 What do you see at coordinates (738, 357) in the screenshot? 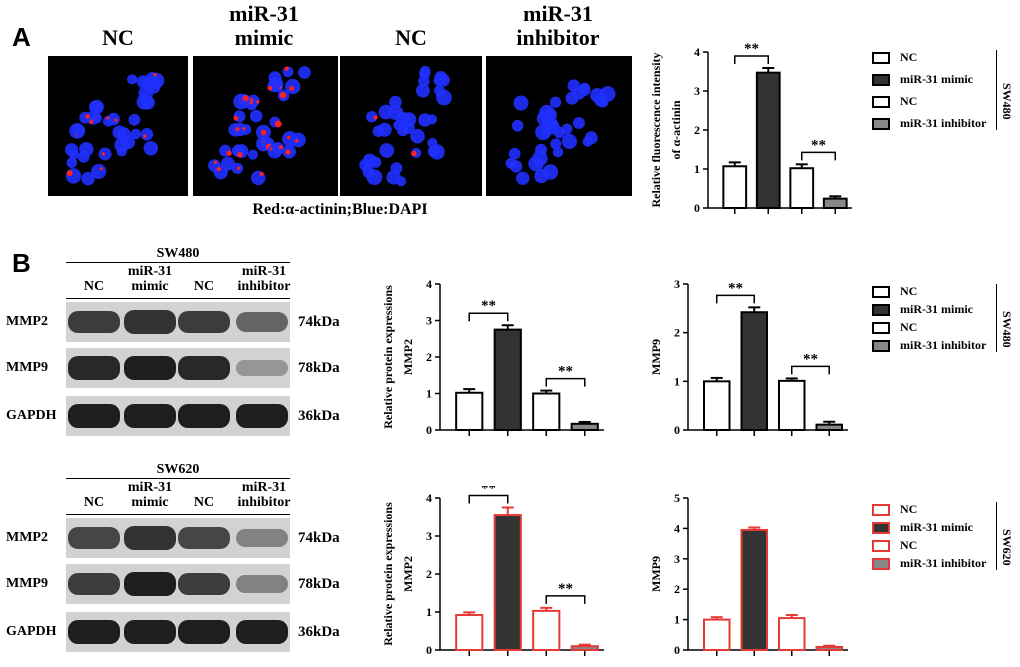
I see `chart-mmp9-sw480: 0 1 2 3 MMP9 ** **` at bounding box center [738, 357].